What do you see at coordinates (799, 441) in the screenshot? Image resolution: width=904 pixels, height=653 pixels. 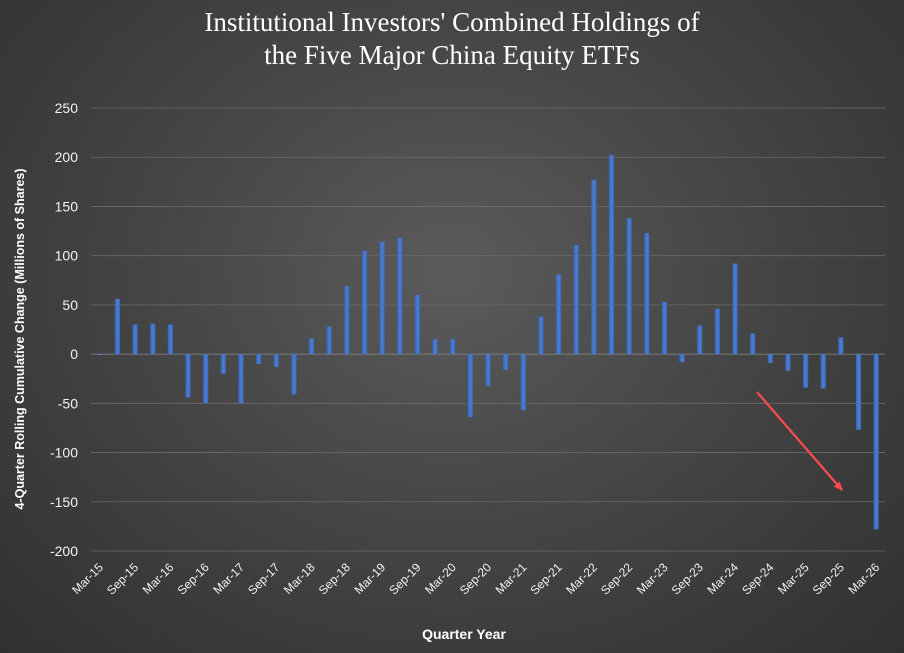 I see `annotation-arrow` at bounding box center [799, 441].